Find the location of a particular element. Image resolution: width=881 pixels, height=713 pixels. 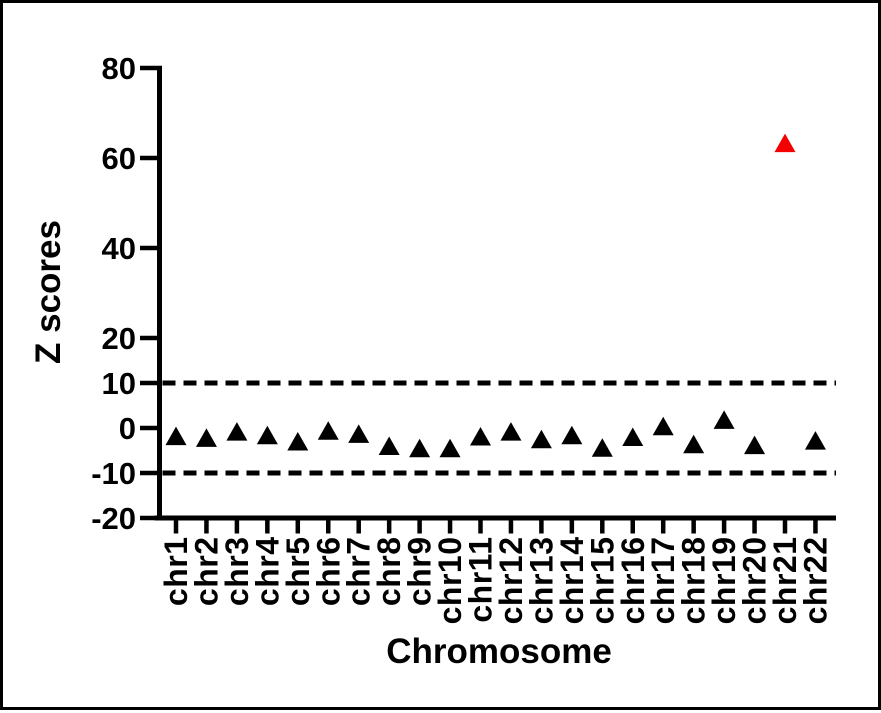

y-tick-label: -20 is located at coordinates (113, 518).